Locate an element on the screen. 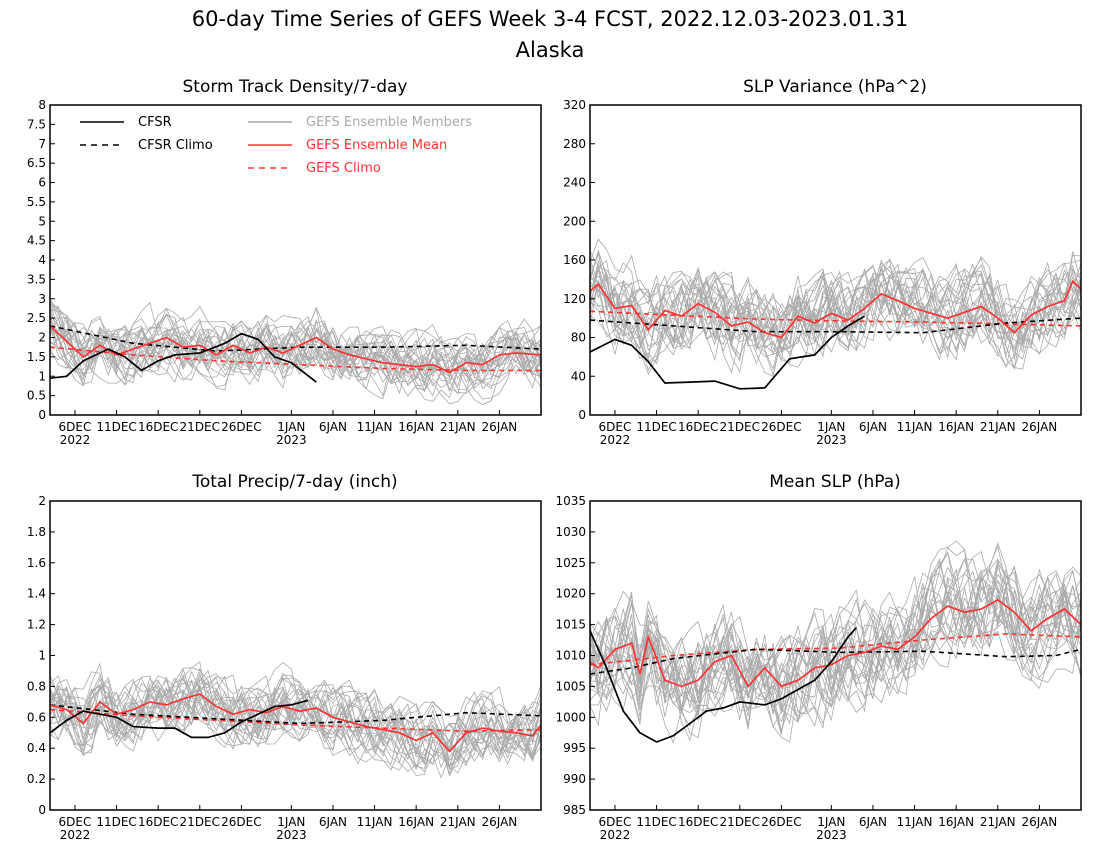 The image size is (1100, 850). y-tick-label: 0.5 is located at coordinates (36, 396).